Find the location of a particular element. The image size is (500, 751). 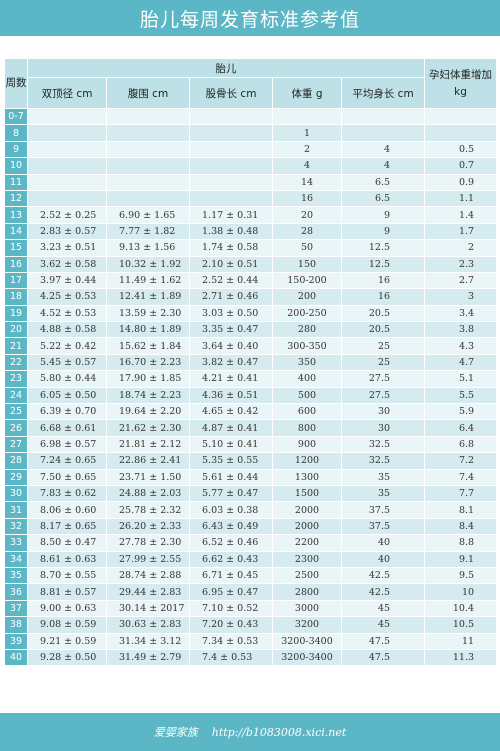

table-row: 12 16 6.5 1.1 is located at coordinates (251, 198).